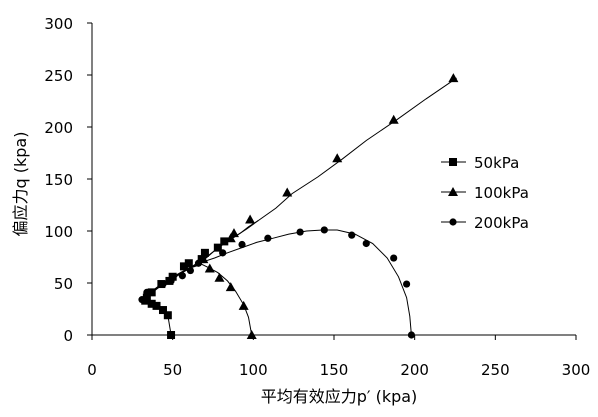 This screenshot has height=417, width=598. I want to click on legend-label: 200kPa, so click(501, 223).